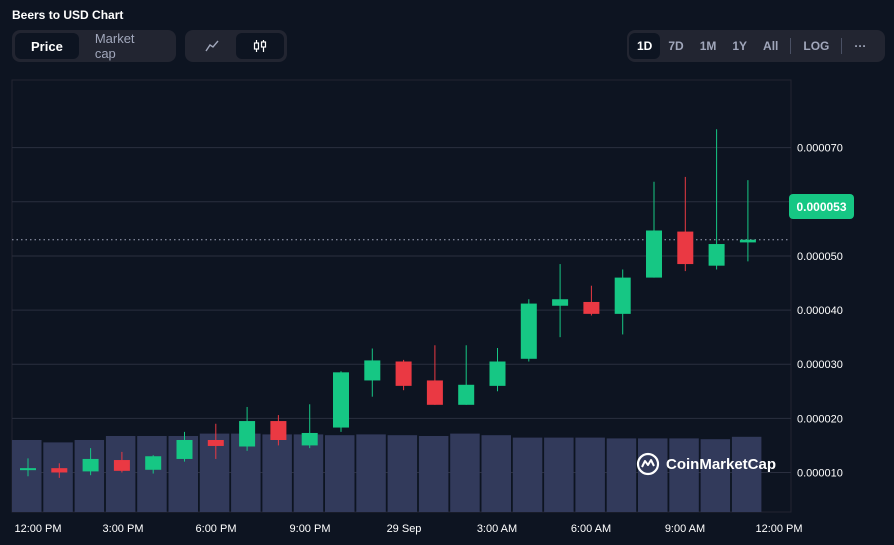 The width and height of the screenshot is (894, 545). Describe the element at coordinates (676, 46) in the screenshot. I see `range-7d-button: 7D` at that location.